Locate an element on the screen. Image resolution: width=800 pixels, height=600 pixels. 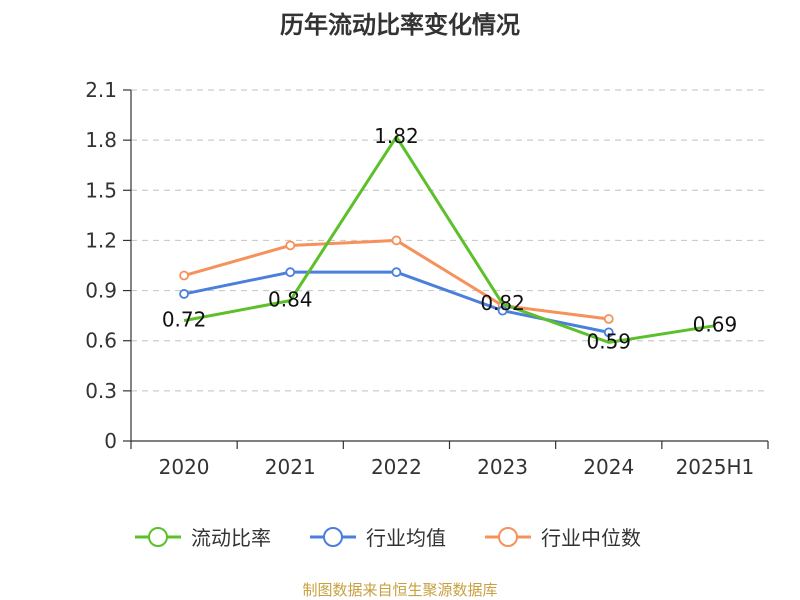
legend-item: 行业均值 is located at coordinates (378, 538).